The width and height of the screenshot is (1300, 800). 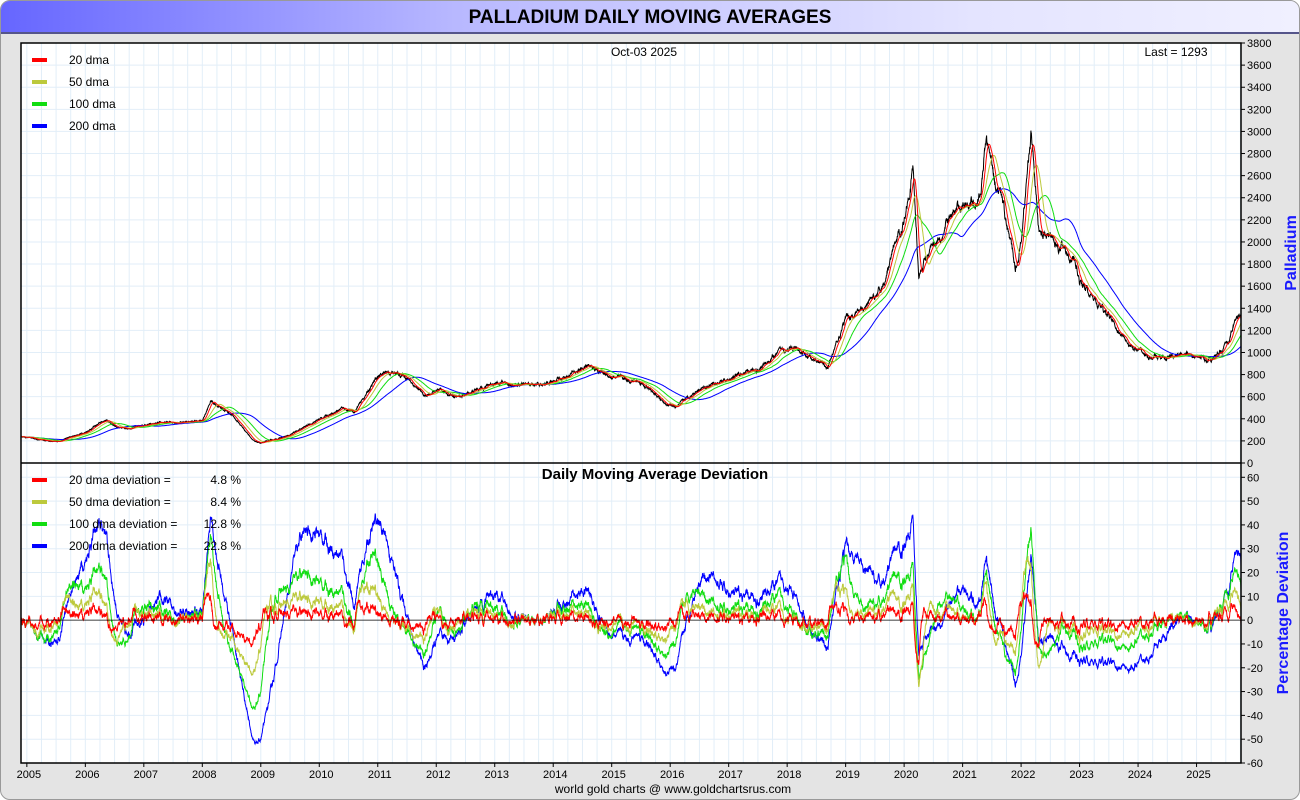 I want to click on x-tick-label: 2012, so click(x=438, y=775).